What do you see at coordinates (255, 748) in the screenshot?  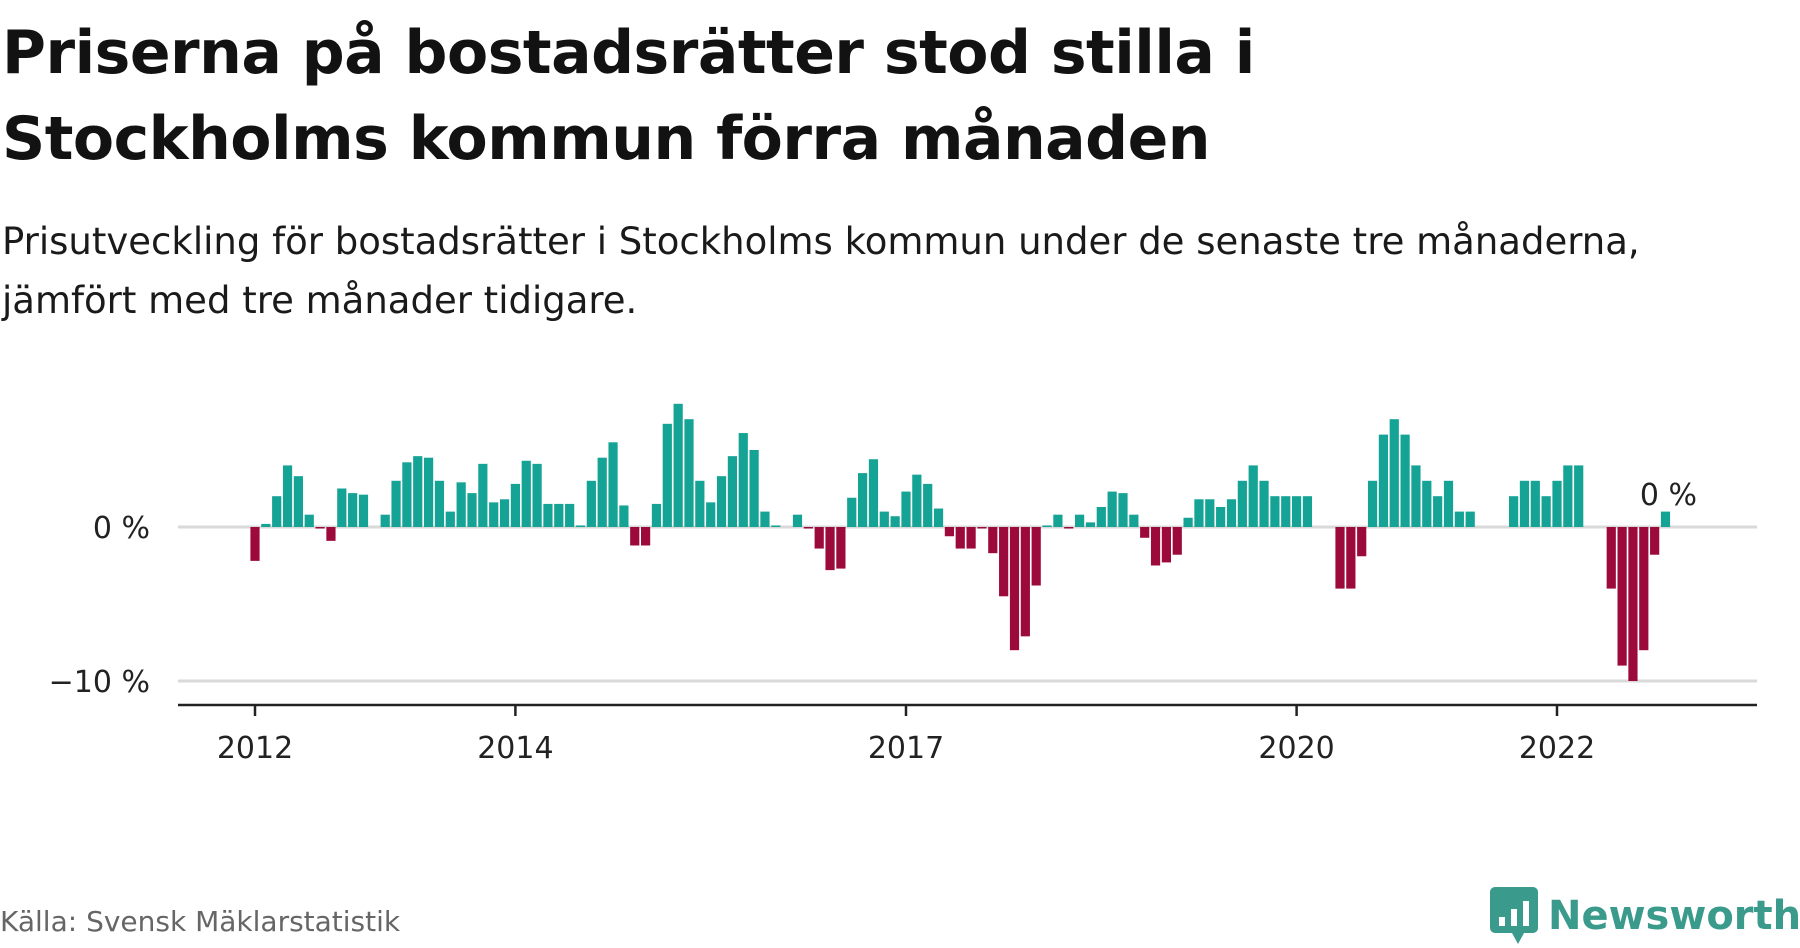 I see `x-tick-label: 2012` at bounding box center [255, 748].